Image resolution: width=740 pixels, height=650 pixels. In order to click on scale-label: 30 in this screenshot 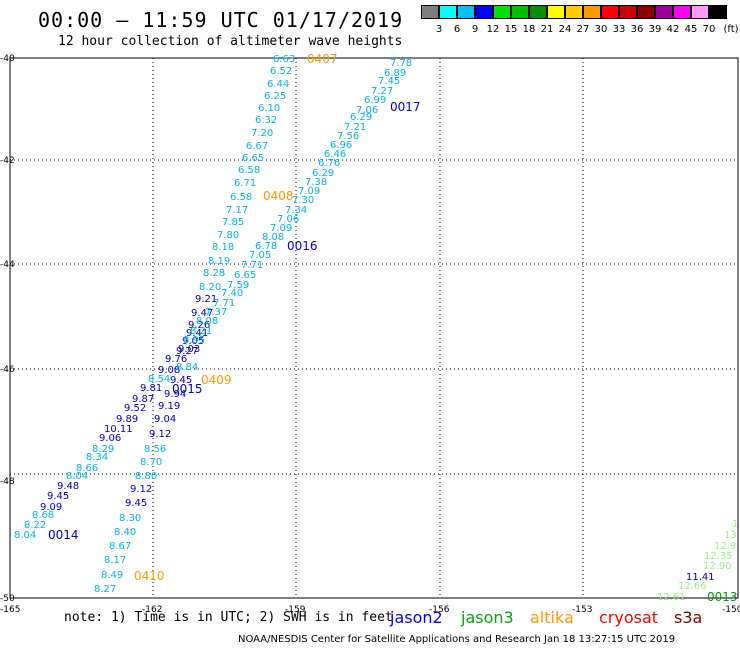, I will do `click(601, 29)`.